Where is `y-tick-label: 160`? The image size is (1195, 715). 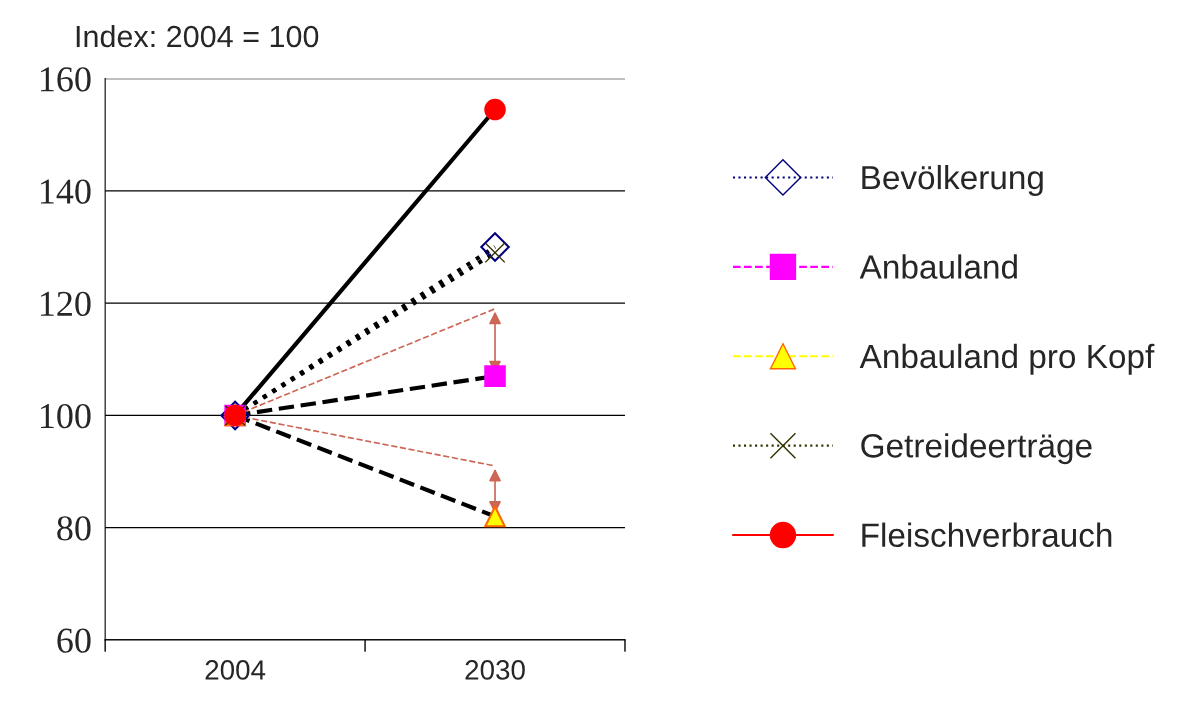 y-tick-label: 160 is located at coordinates (65, 79).